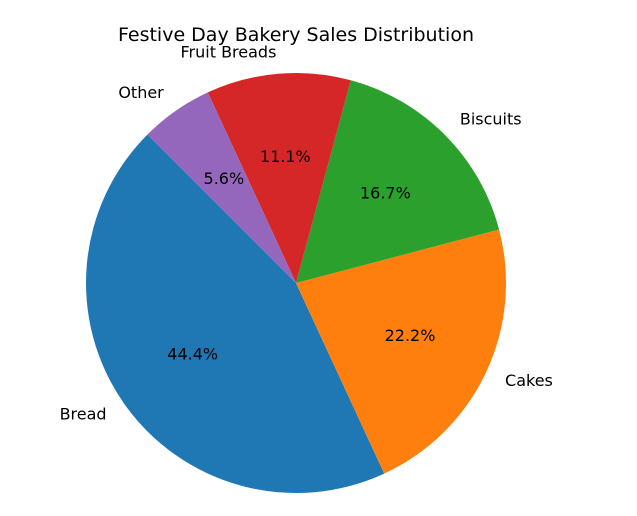 The image size is (637, 516). I want to click on slice-label-cakes: Cakes, so click(529, 380).